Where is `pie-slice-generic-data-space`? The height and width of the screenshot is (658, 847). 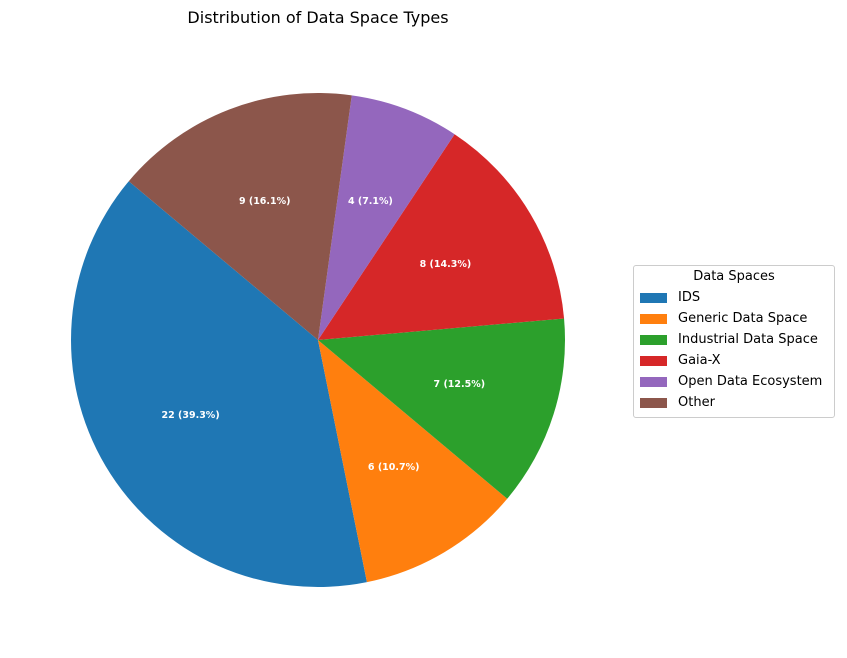
pie-slice-generic-data-space is located at coordinates (413, 461).